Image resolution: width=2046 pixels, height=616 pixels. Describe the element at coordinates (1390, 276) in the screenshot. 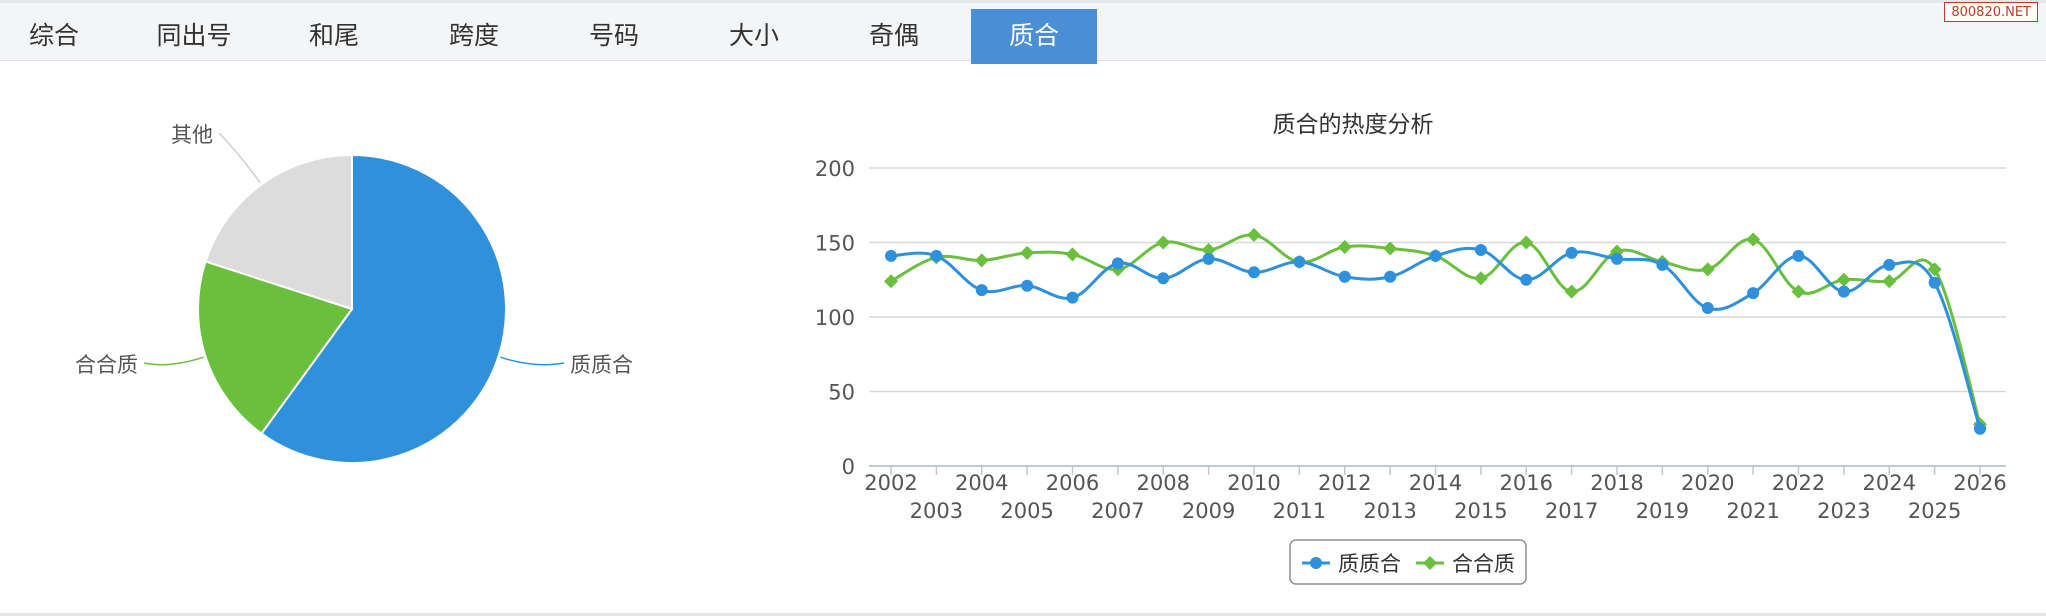

I see `point-zhizhihe-2013` at that location.